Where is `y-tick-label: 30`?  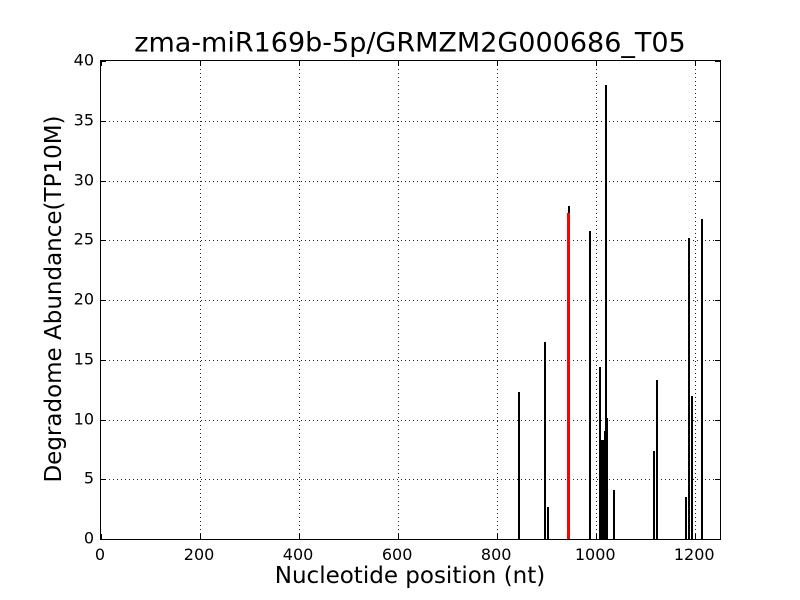 y-tick-label: 30 is located at coordinates (83, 179).